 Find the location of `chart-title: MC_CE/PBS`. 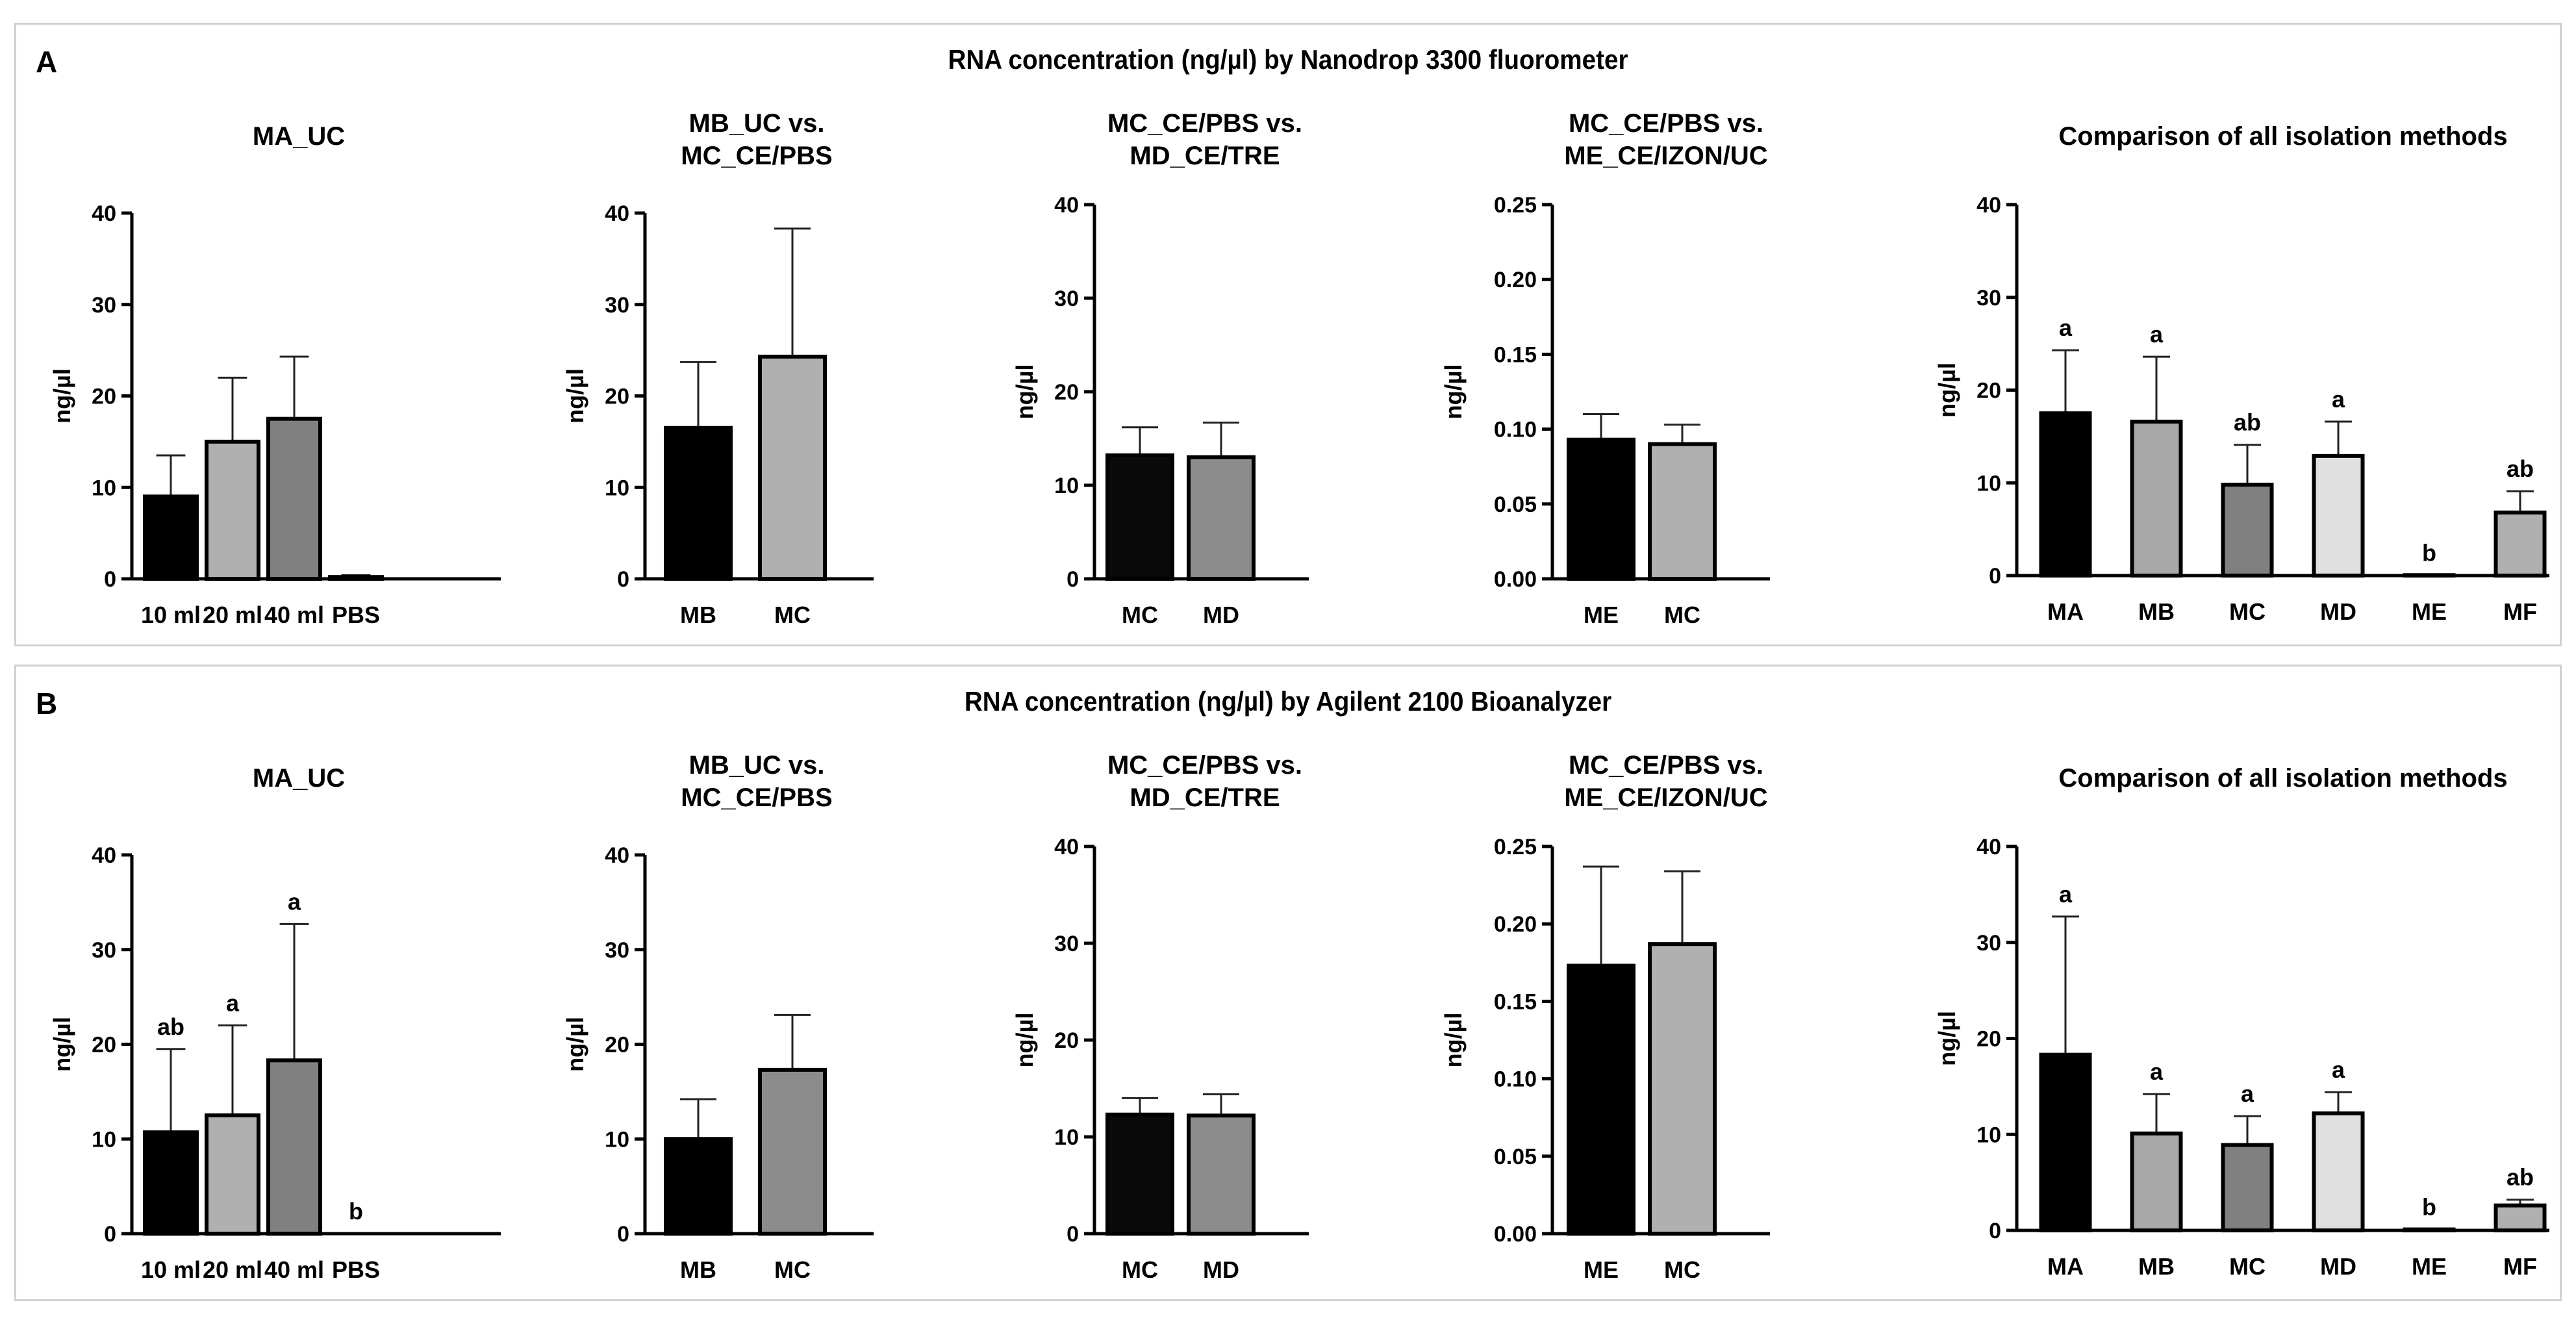

chart-title: MC_CE/PBS is located at coordinates (757, 156).